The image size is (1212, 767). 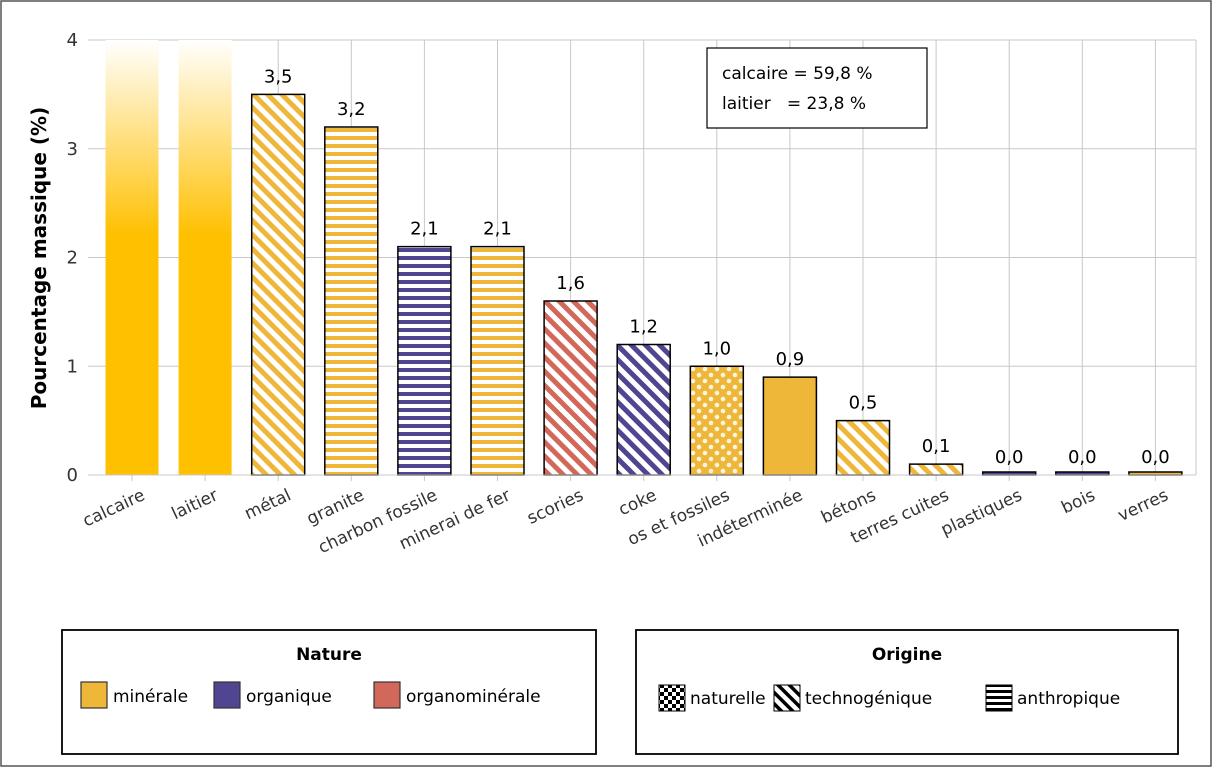 I want to click on y-axis-label: Pourcentage massique (%), so click(x=39, y=258).